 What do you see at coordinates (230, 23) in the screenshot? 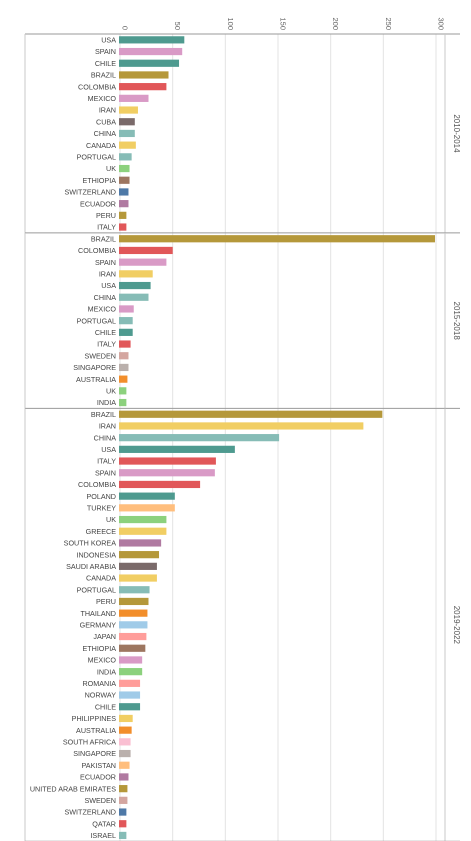
I see `x-tick-label: 100` at bounding box center [230, 23].